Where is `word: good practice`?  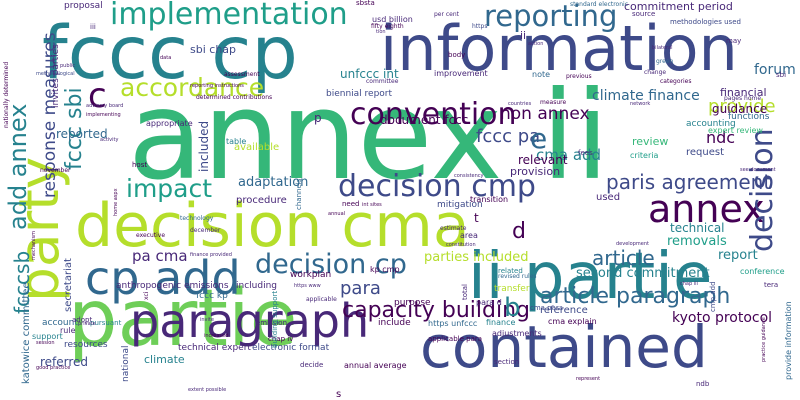
word: good practice is located at coordinates (53, 368).